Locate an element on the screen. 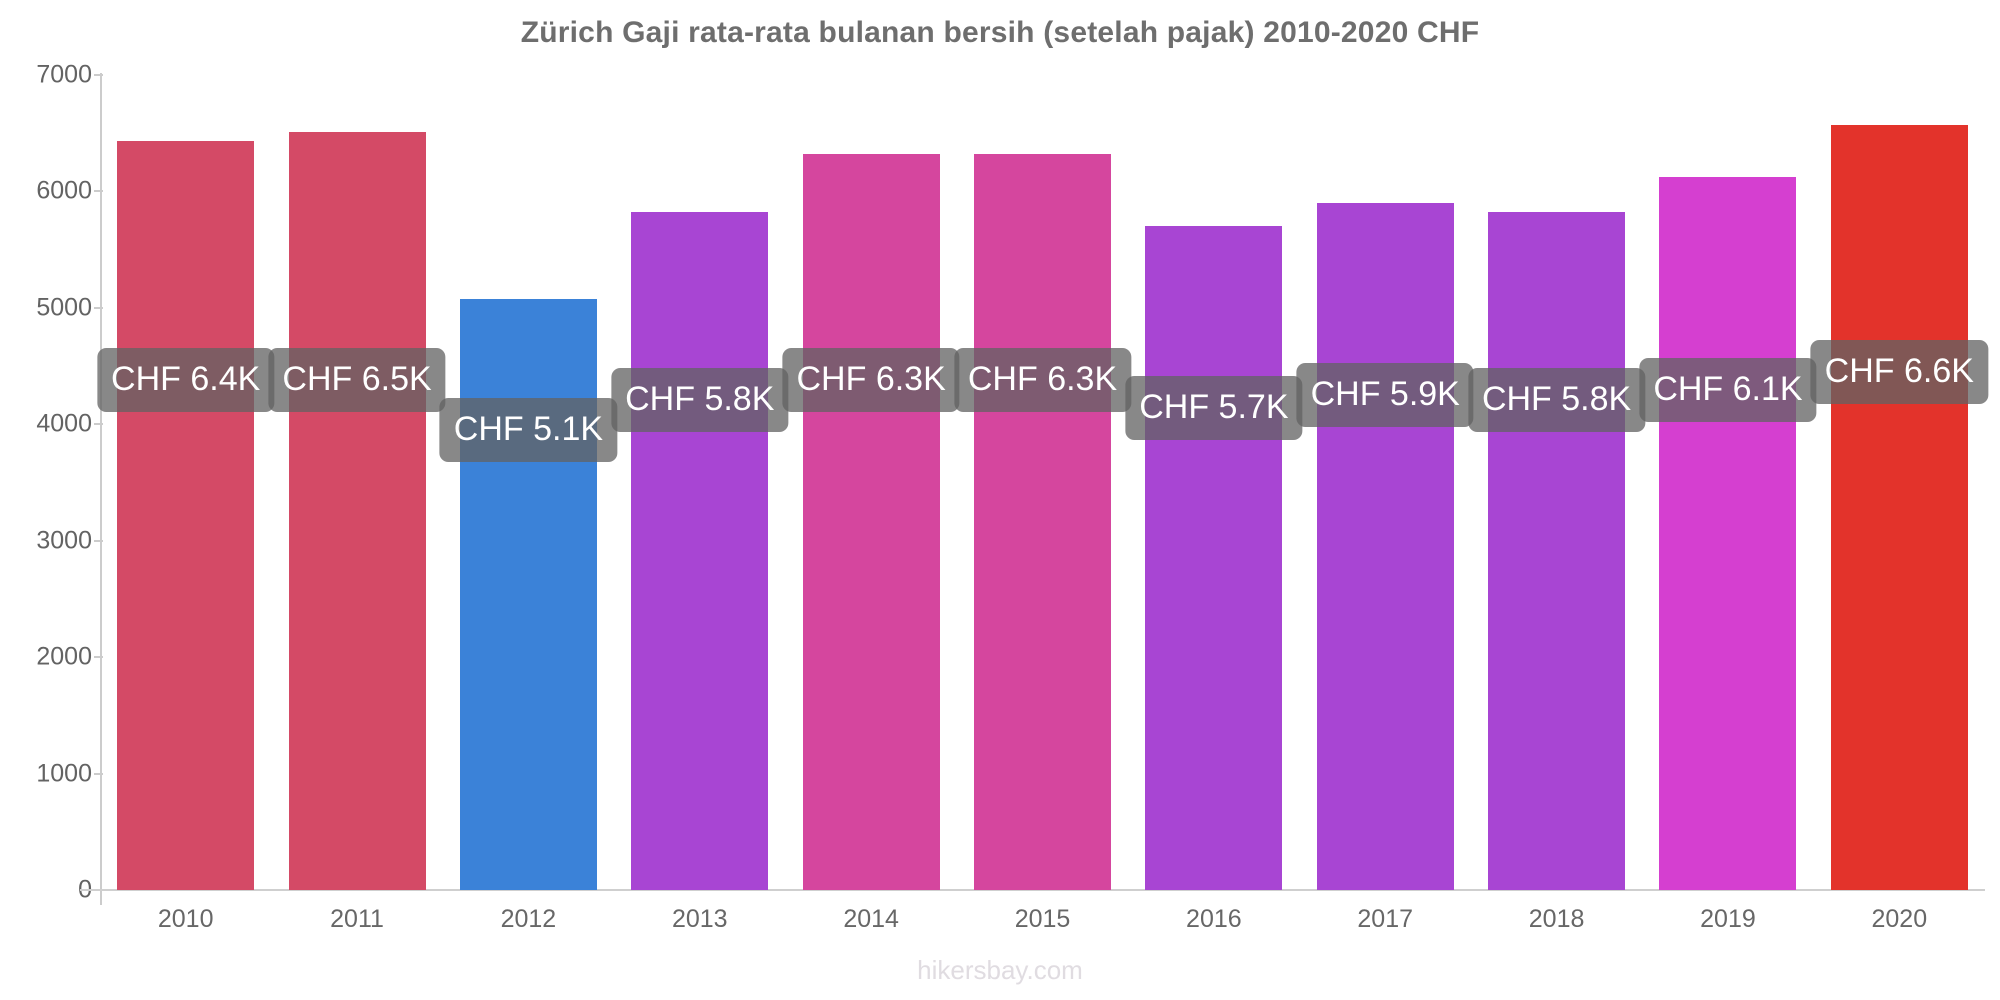 This screenshot has height=1000, width=2000. y-axis-ticks: 0 1000 2000 3000 4000 5000 6000 7000 is located at coordinates (51, 500).